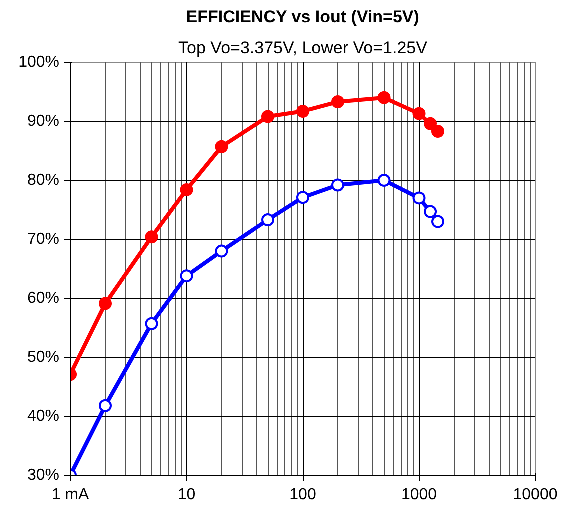 This screenshot has height=527, width=574. What do you see at coordinates (303, 17) in the screenshot?
I see `chart-title: EFFICIENCY vs Iout (Vin=5V)` at bounding box center [303, 17].